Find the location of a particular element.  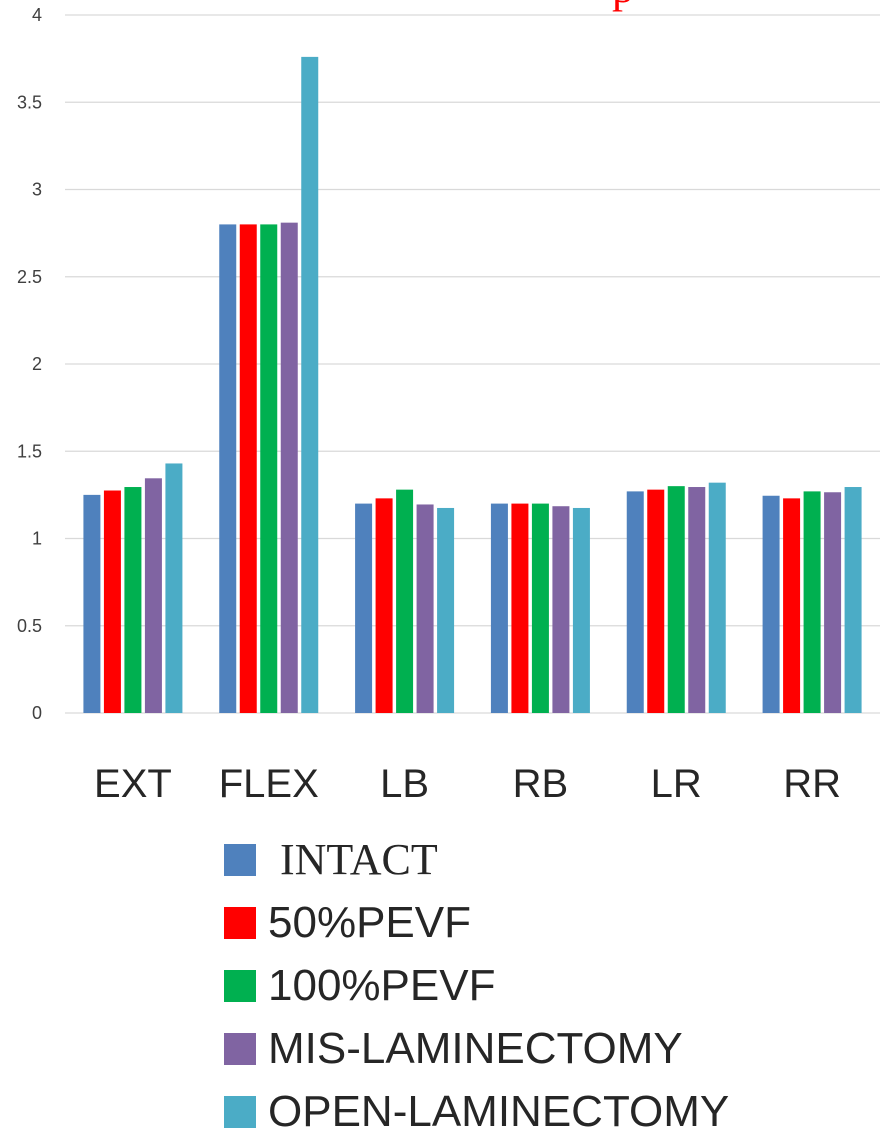

legend-label: INTACT is located at coordinates (359, 859).